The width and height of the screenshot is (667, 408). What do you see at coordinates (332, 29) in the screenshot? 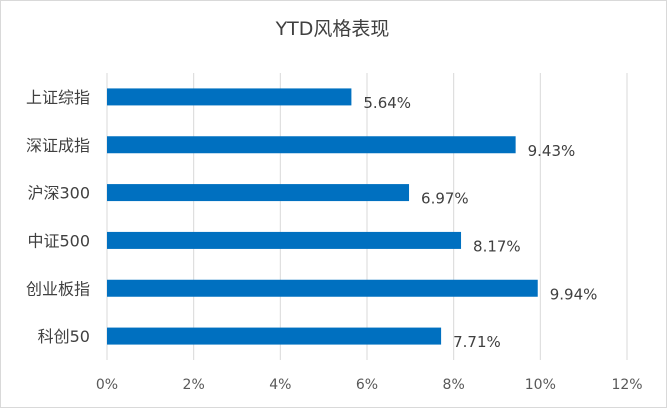
I see `chart-title: YTD风格表现` at bounding box center [332, 29].